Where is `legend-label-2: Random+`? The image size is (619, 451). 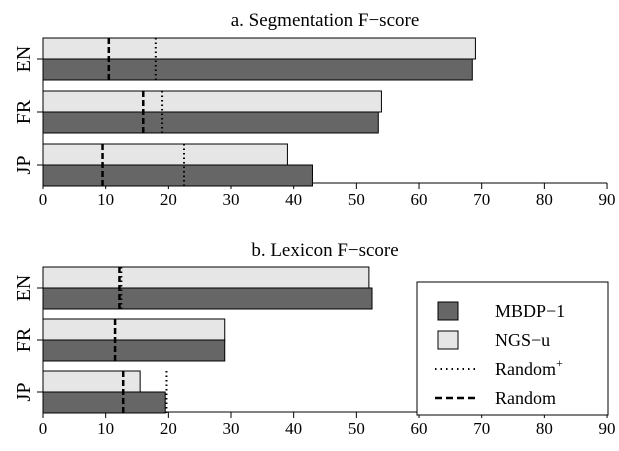
legend-label-2: Random+ is located at coordinates (529, 367).